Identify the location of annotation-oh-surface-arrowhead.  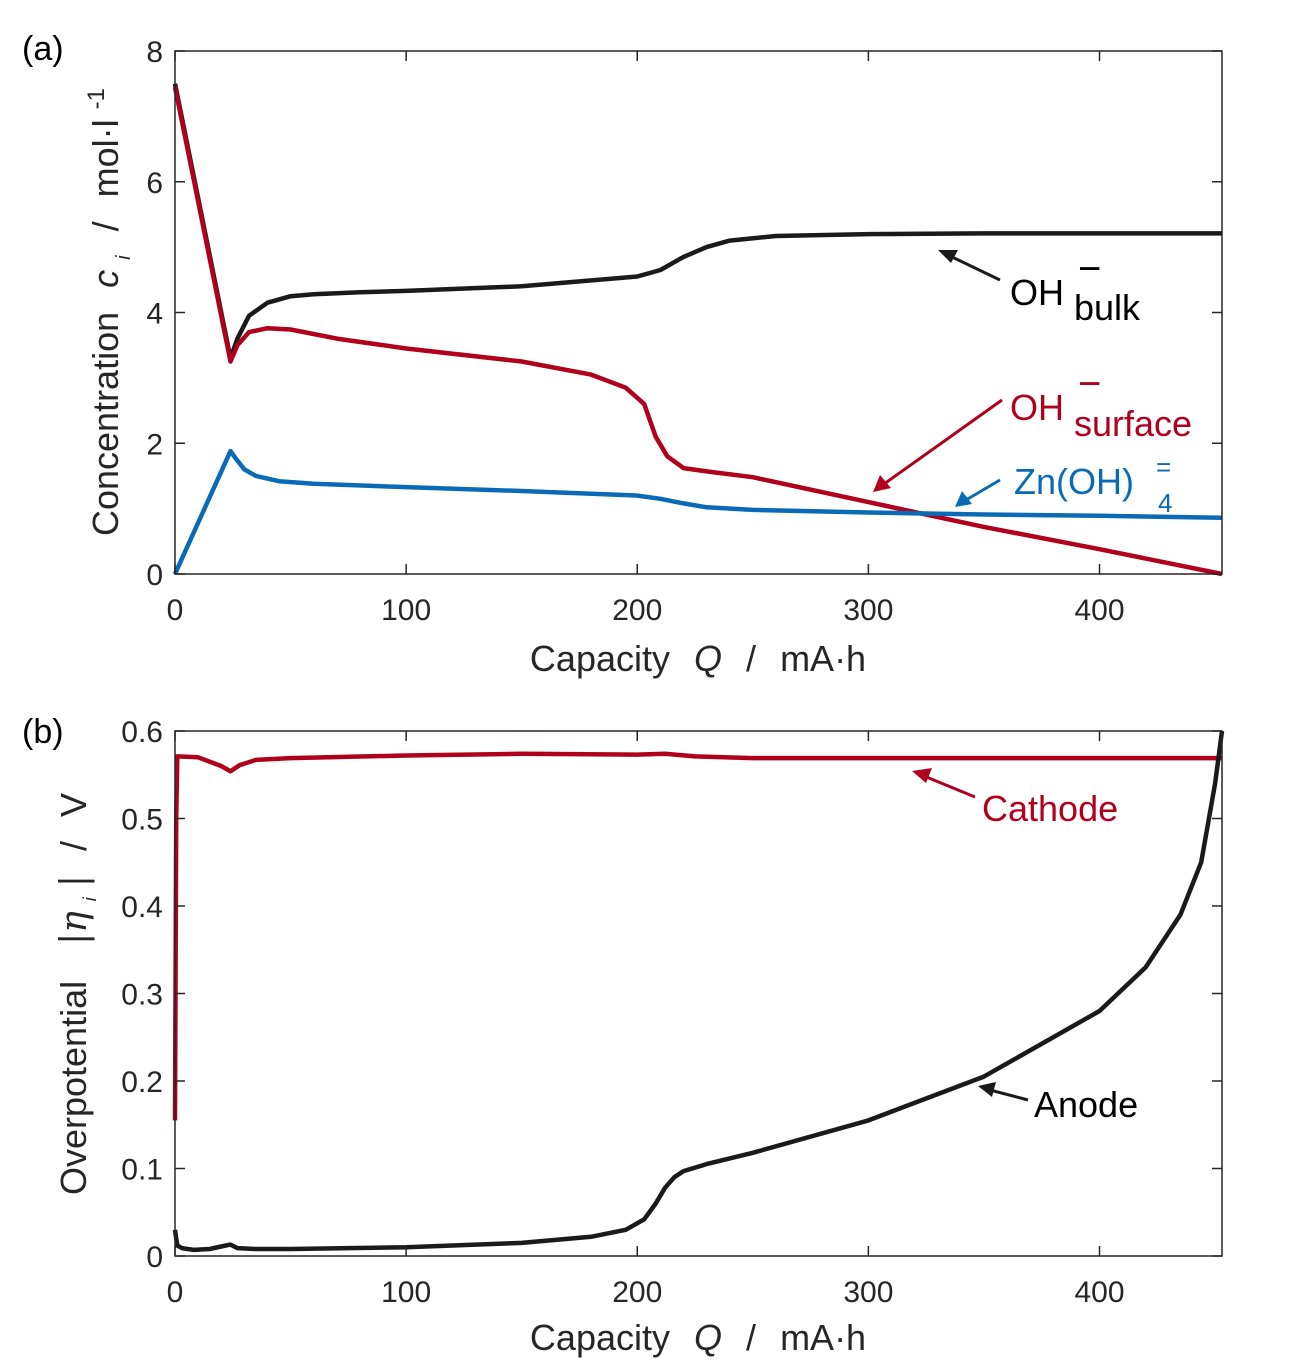
(882, 483).